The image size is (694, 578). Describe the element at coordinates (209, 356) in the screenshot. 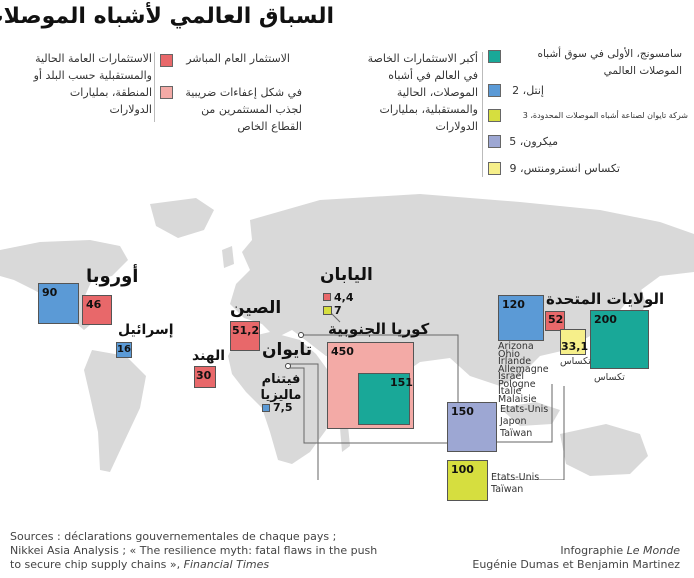

I see `india-label: الهند` at that location.